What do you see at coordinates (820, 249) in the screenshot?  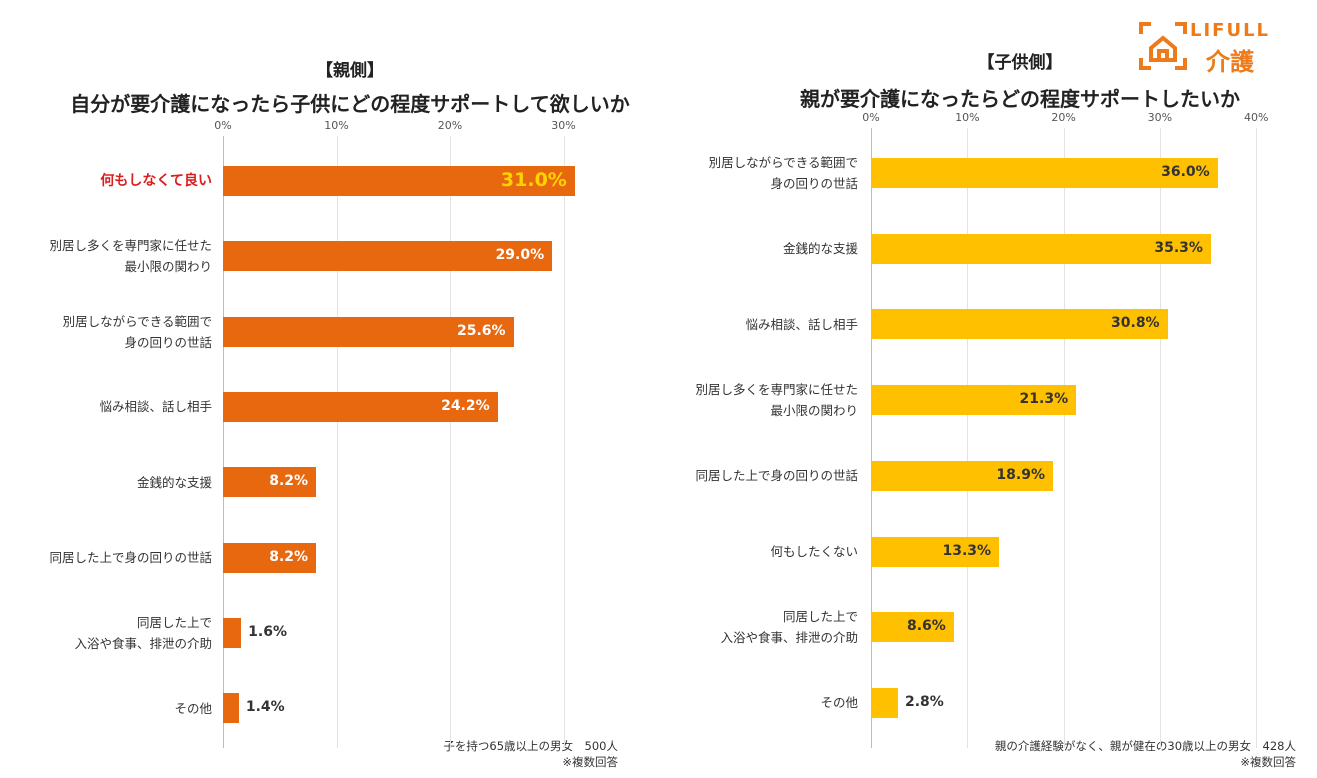 I see `right-category-label: 金銭的な支援` at bounding box center [820, 249].